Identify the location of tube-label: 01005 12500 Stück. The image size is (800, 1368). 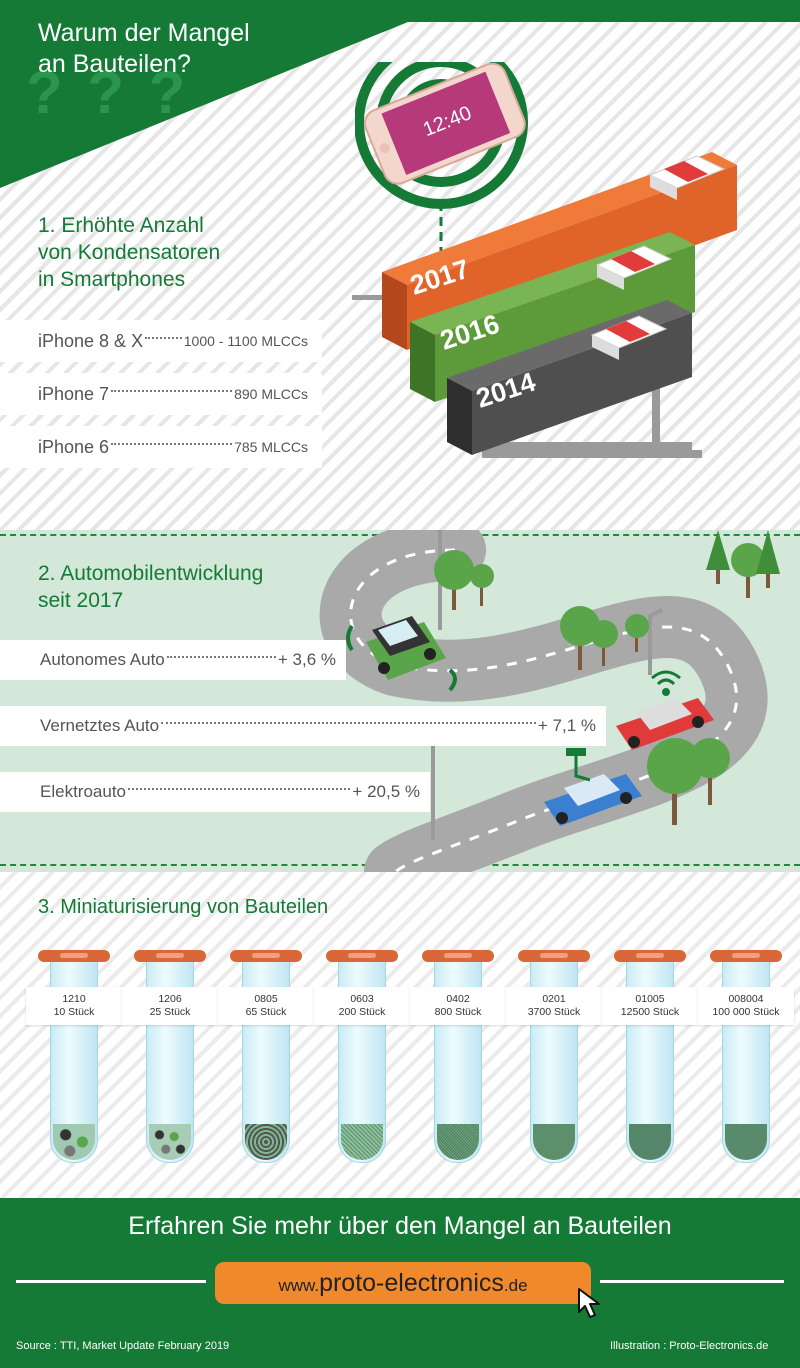
(650, 1006).